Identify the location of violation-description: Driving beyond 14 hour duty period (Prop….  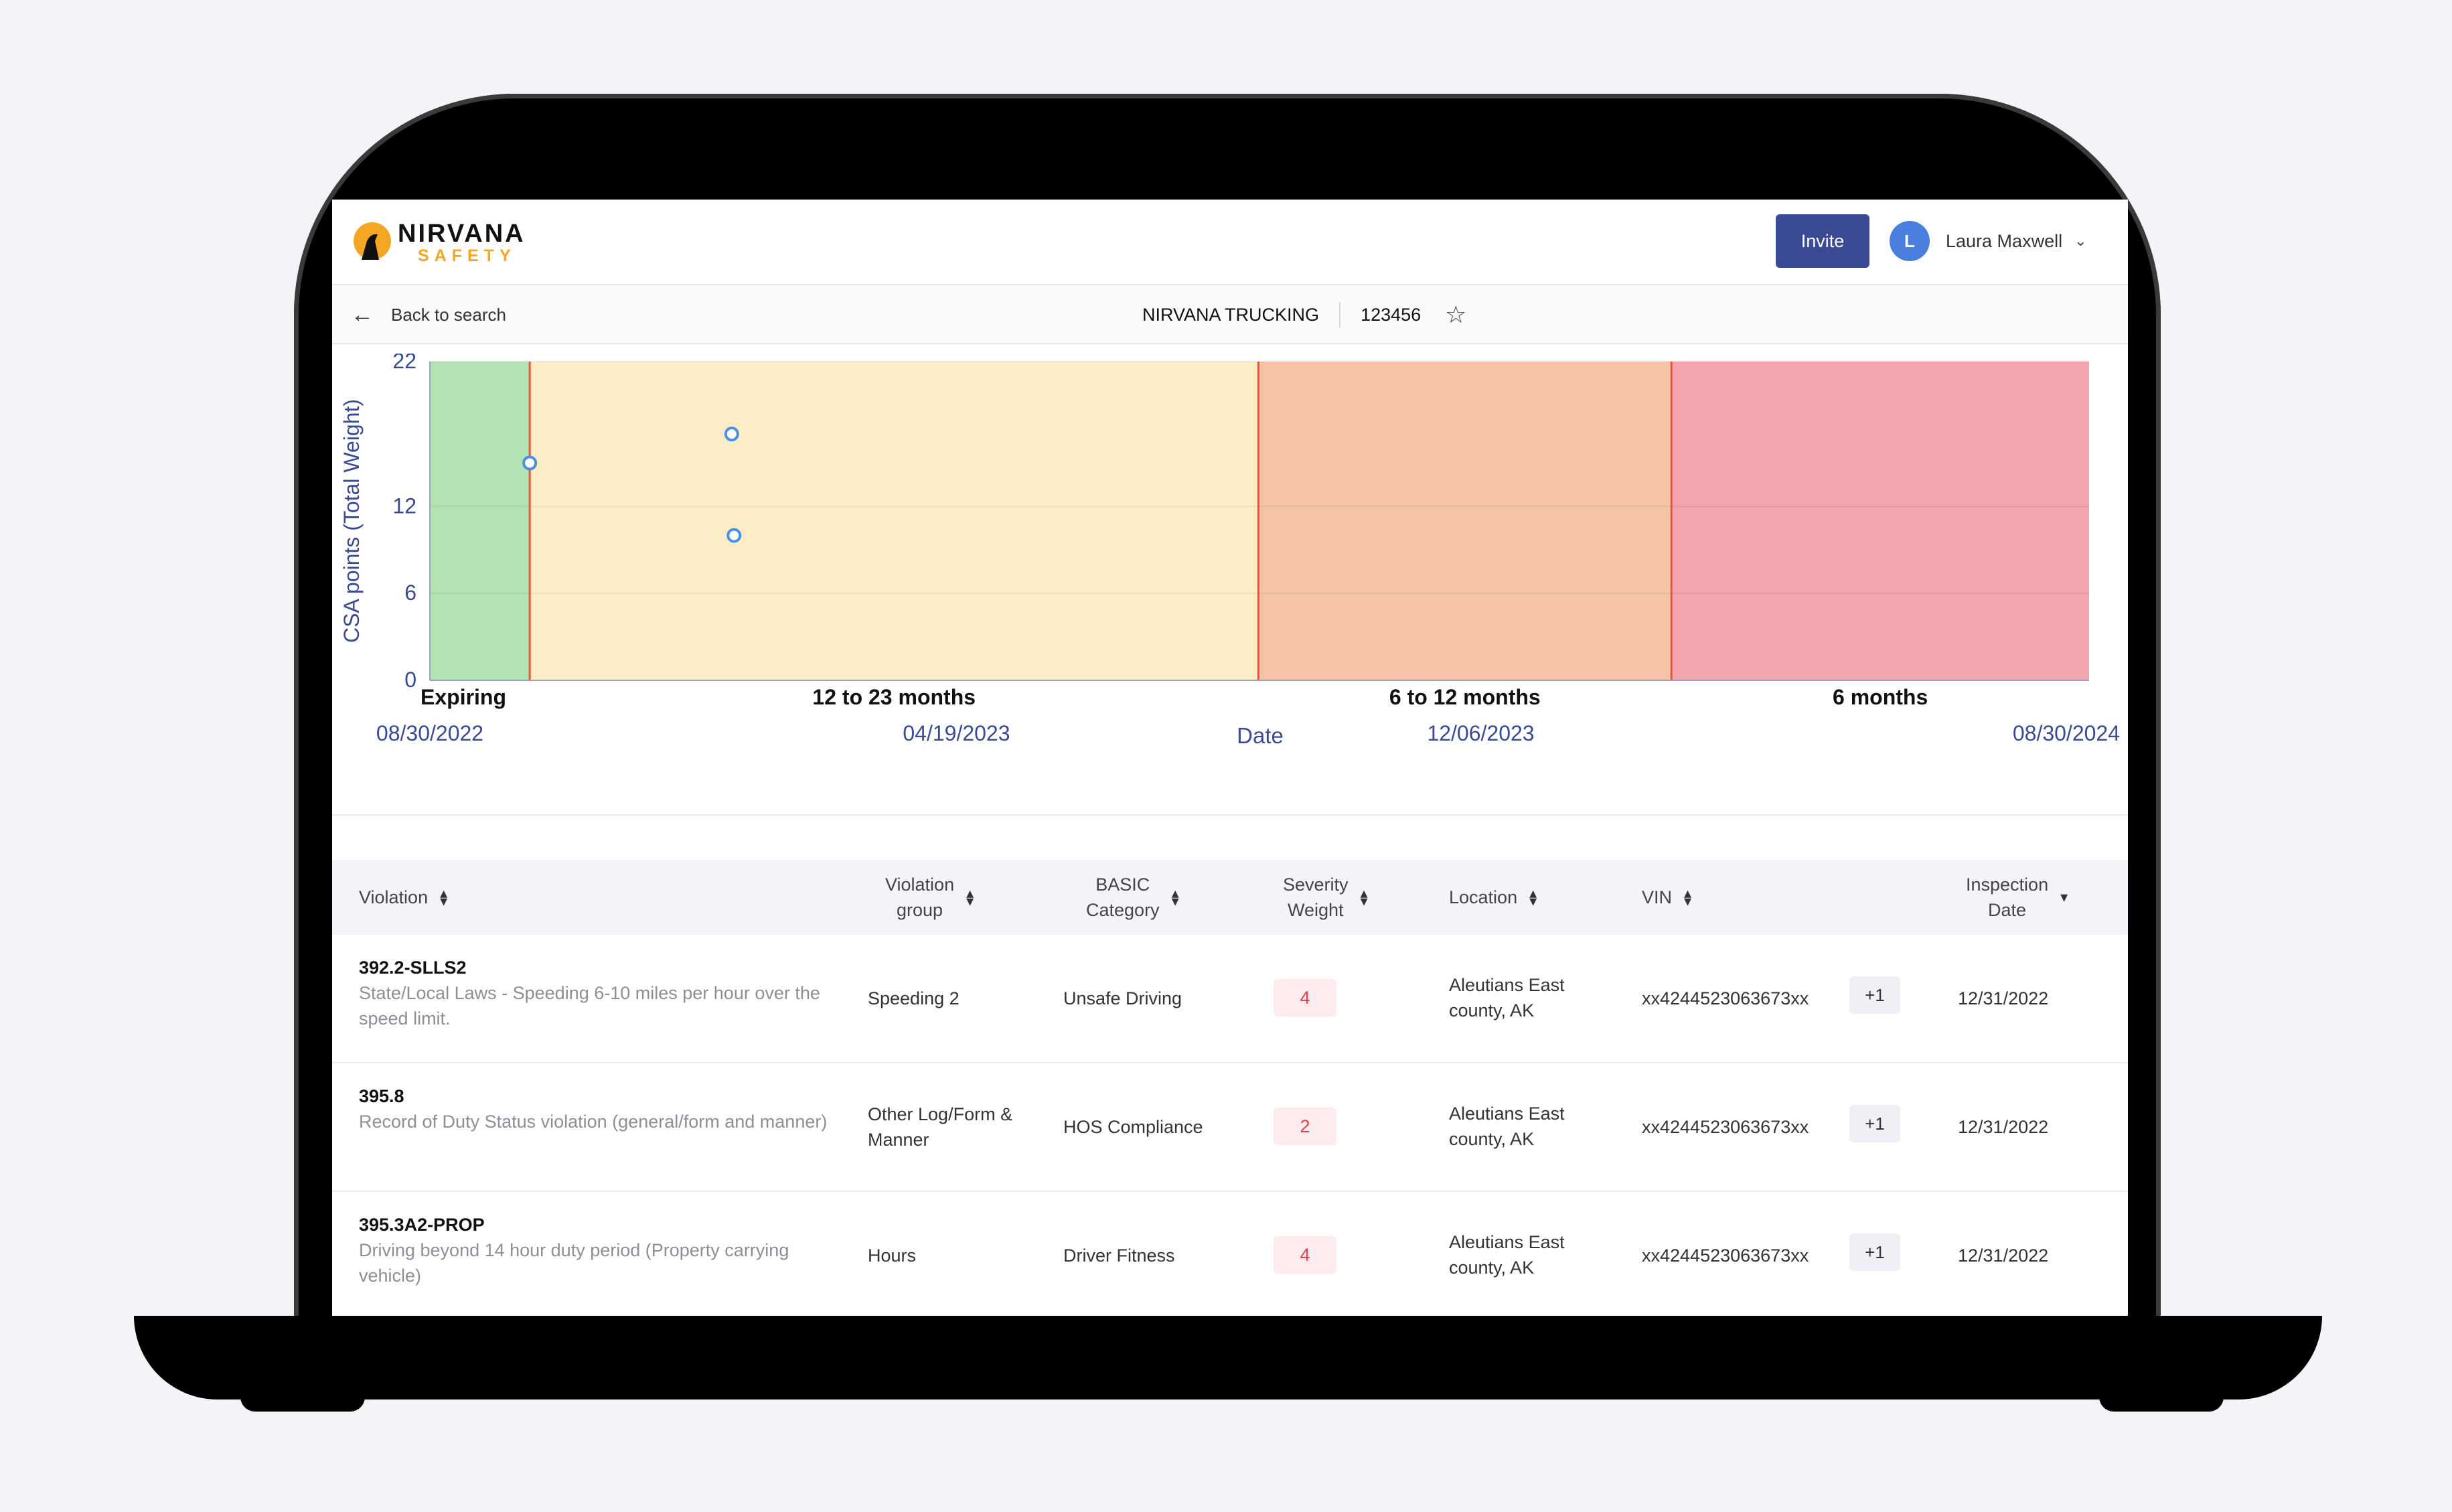
(574, 1263).